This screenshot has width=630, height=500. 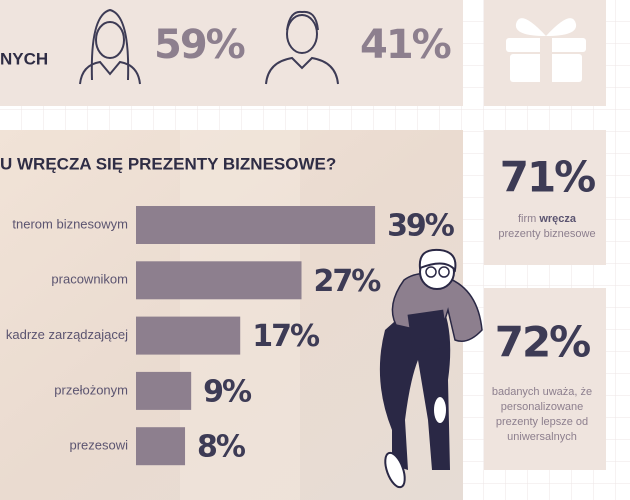 What do you see at coordinates (546, 50) in the screenshot?
I see `gift-icon` at bounding box center [546, 50].